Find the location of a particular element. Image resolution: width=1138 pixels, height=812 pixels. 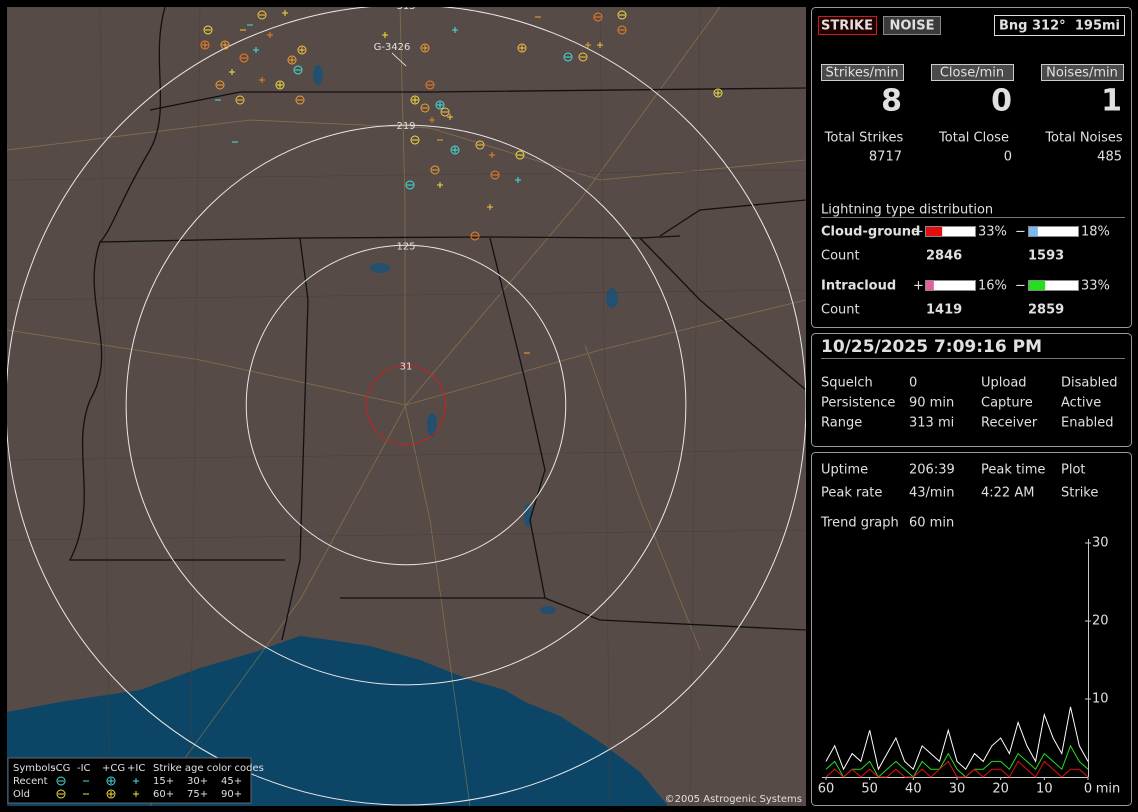

count-value: 1419 is located at coordinates (944, 310).